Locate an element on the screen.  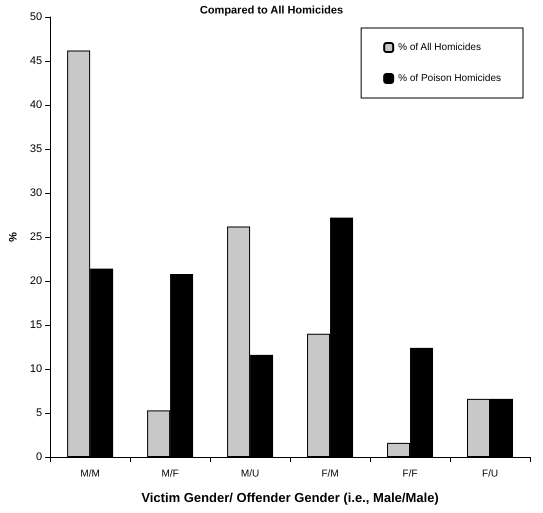
chart-title: Compared to All Homicides is located at coordinates (272, 10).